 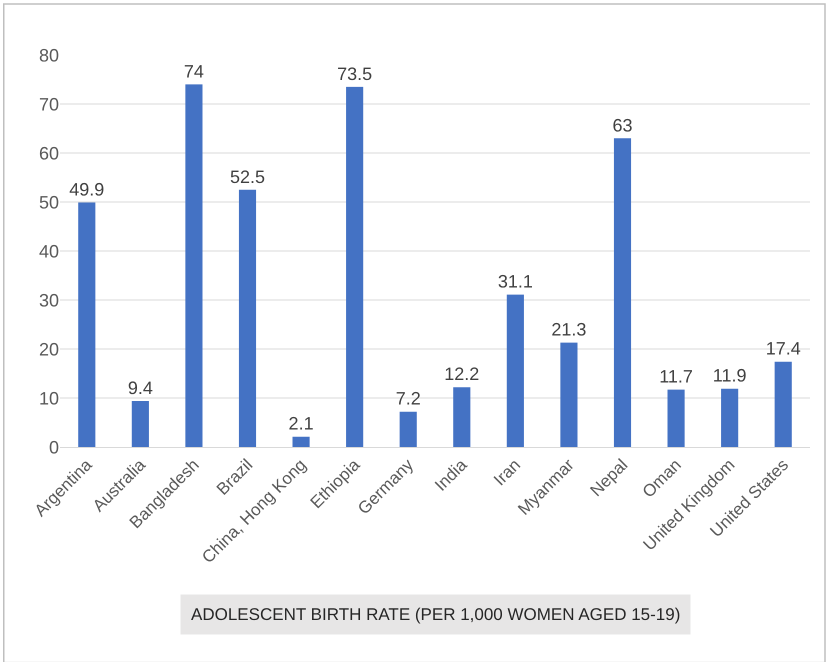 What do you see at coordinates (48, 153) in the screenshot?
I see `y-tick-label: 60` at bounding box center [48, 153].